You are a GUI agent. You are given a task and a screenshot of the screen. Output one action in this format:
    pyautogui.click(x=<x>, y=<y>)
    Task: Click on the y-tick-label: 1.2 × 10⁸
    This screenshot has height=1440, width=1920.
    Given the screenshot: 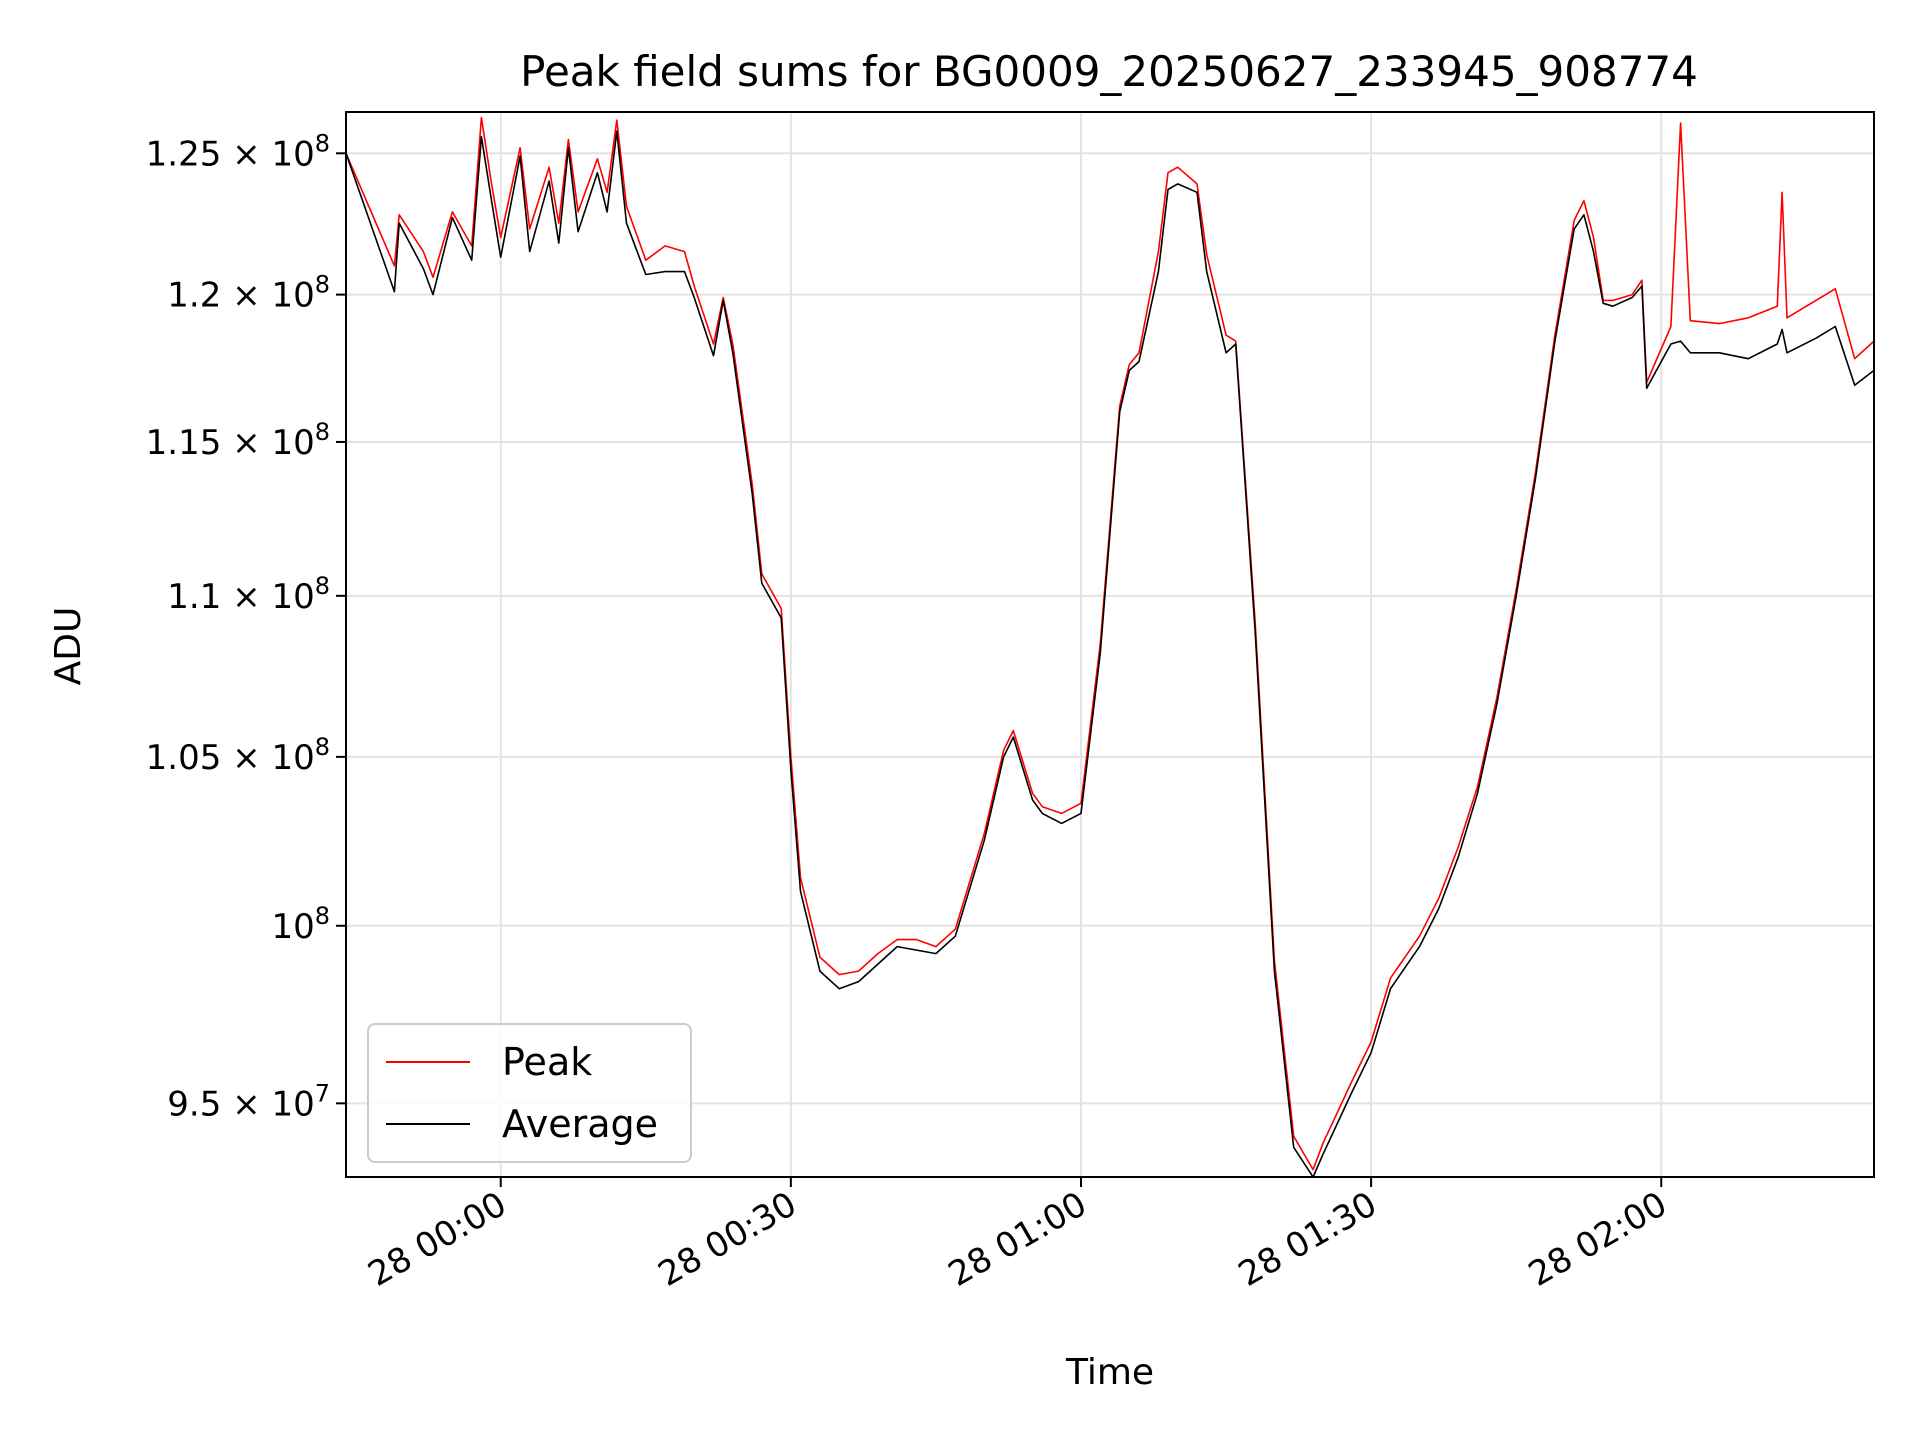 What is the action you would take?
    pyautogui.click(x=248, y=293)
    